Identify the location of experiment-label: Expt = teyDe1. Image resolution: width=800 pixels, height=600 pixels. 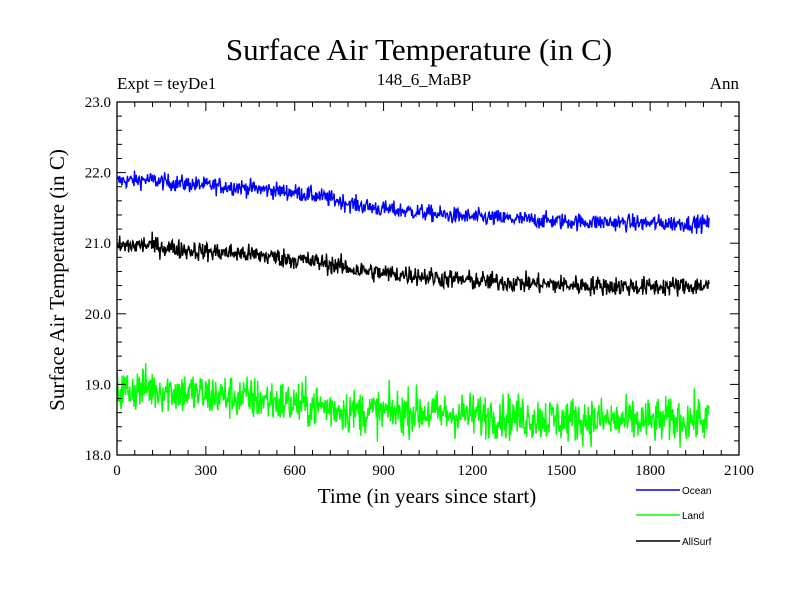
(166, 83).